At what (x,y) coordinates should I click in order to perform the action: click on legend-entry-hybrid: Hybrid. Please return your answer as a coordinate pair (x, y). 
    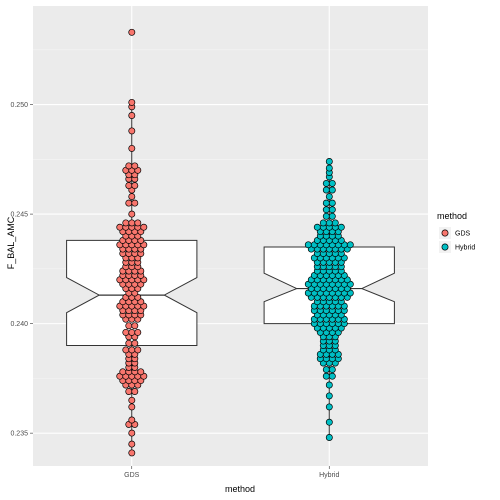
    Looking at the image, I should click on (457, 247).